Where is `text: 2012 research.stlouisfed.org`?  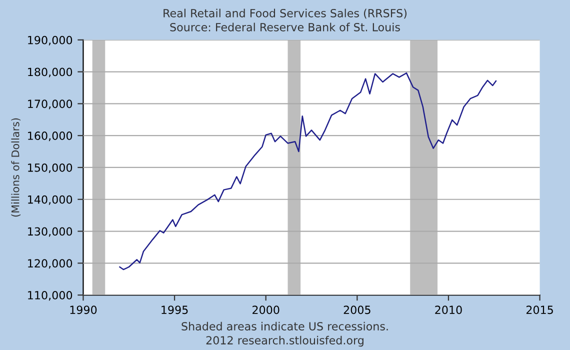 text: 2012 research.stlouisfed.org is located at coordinates (285, 341).